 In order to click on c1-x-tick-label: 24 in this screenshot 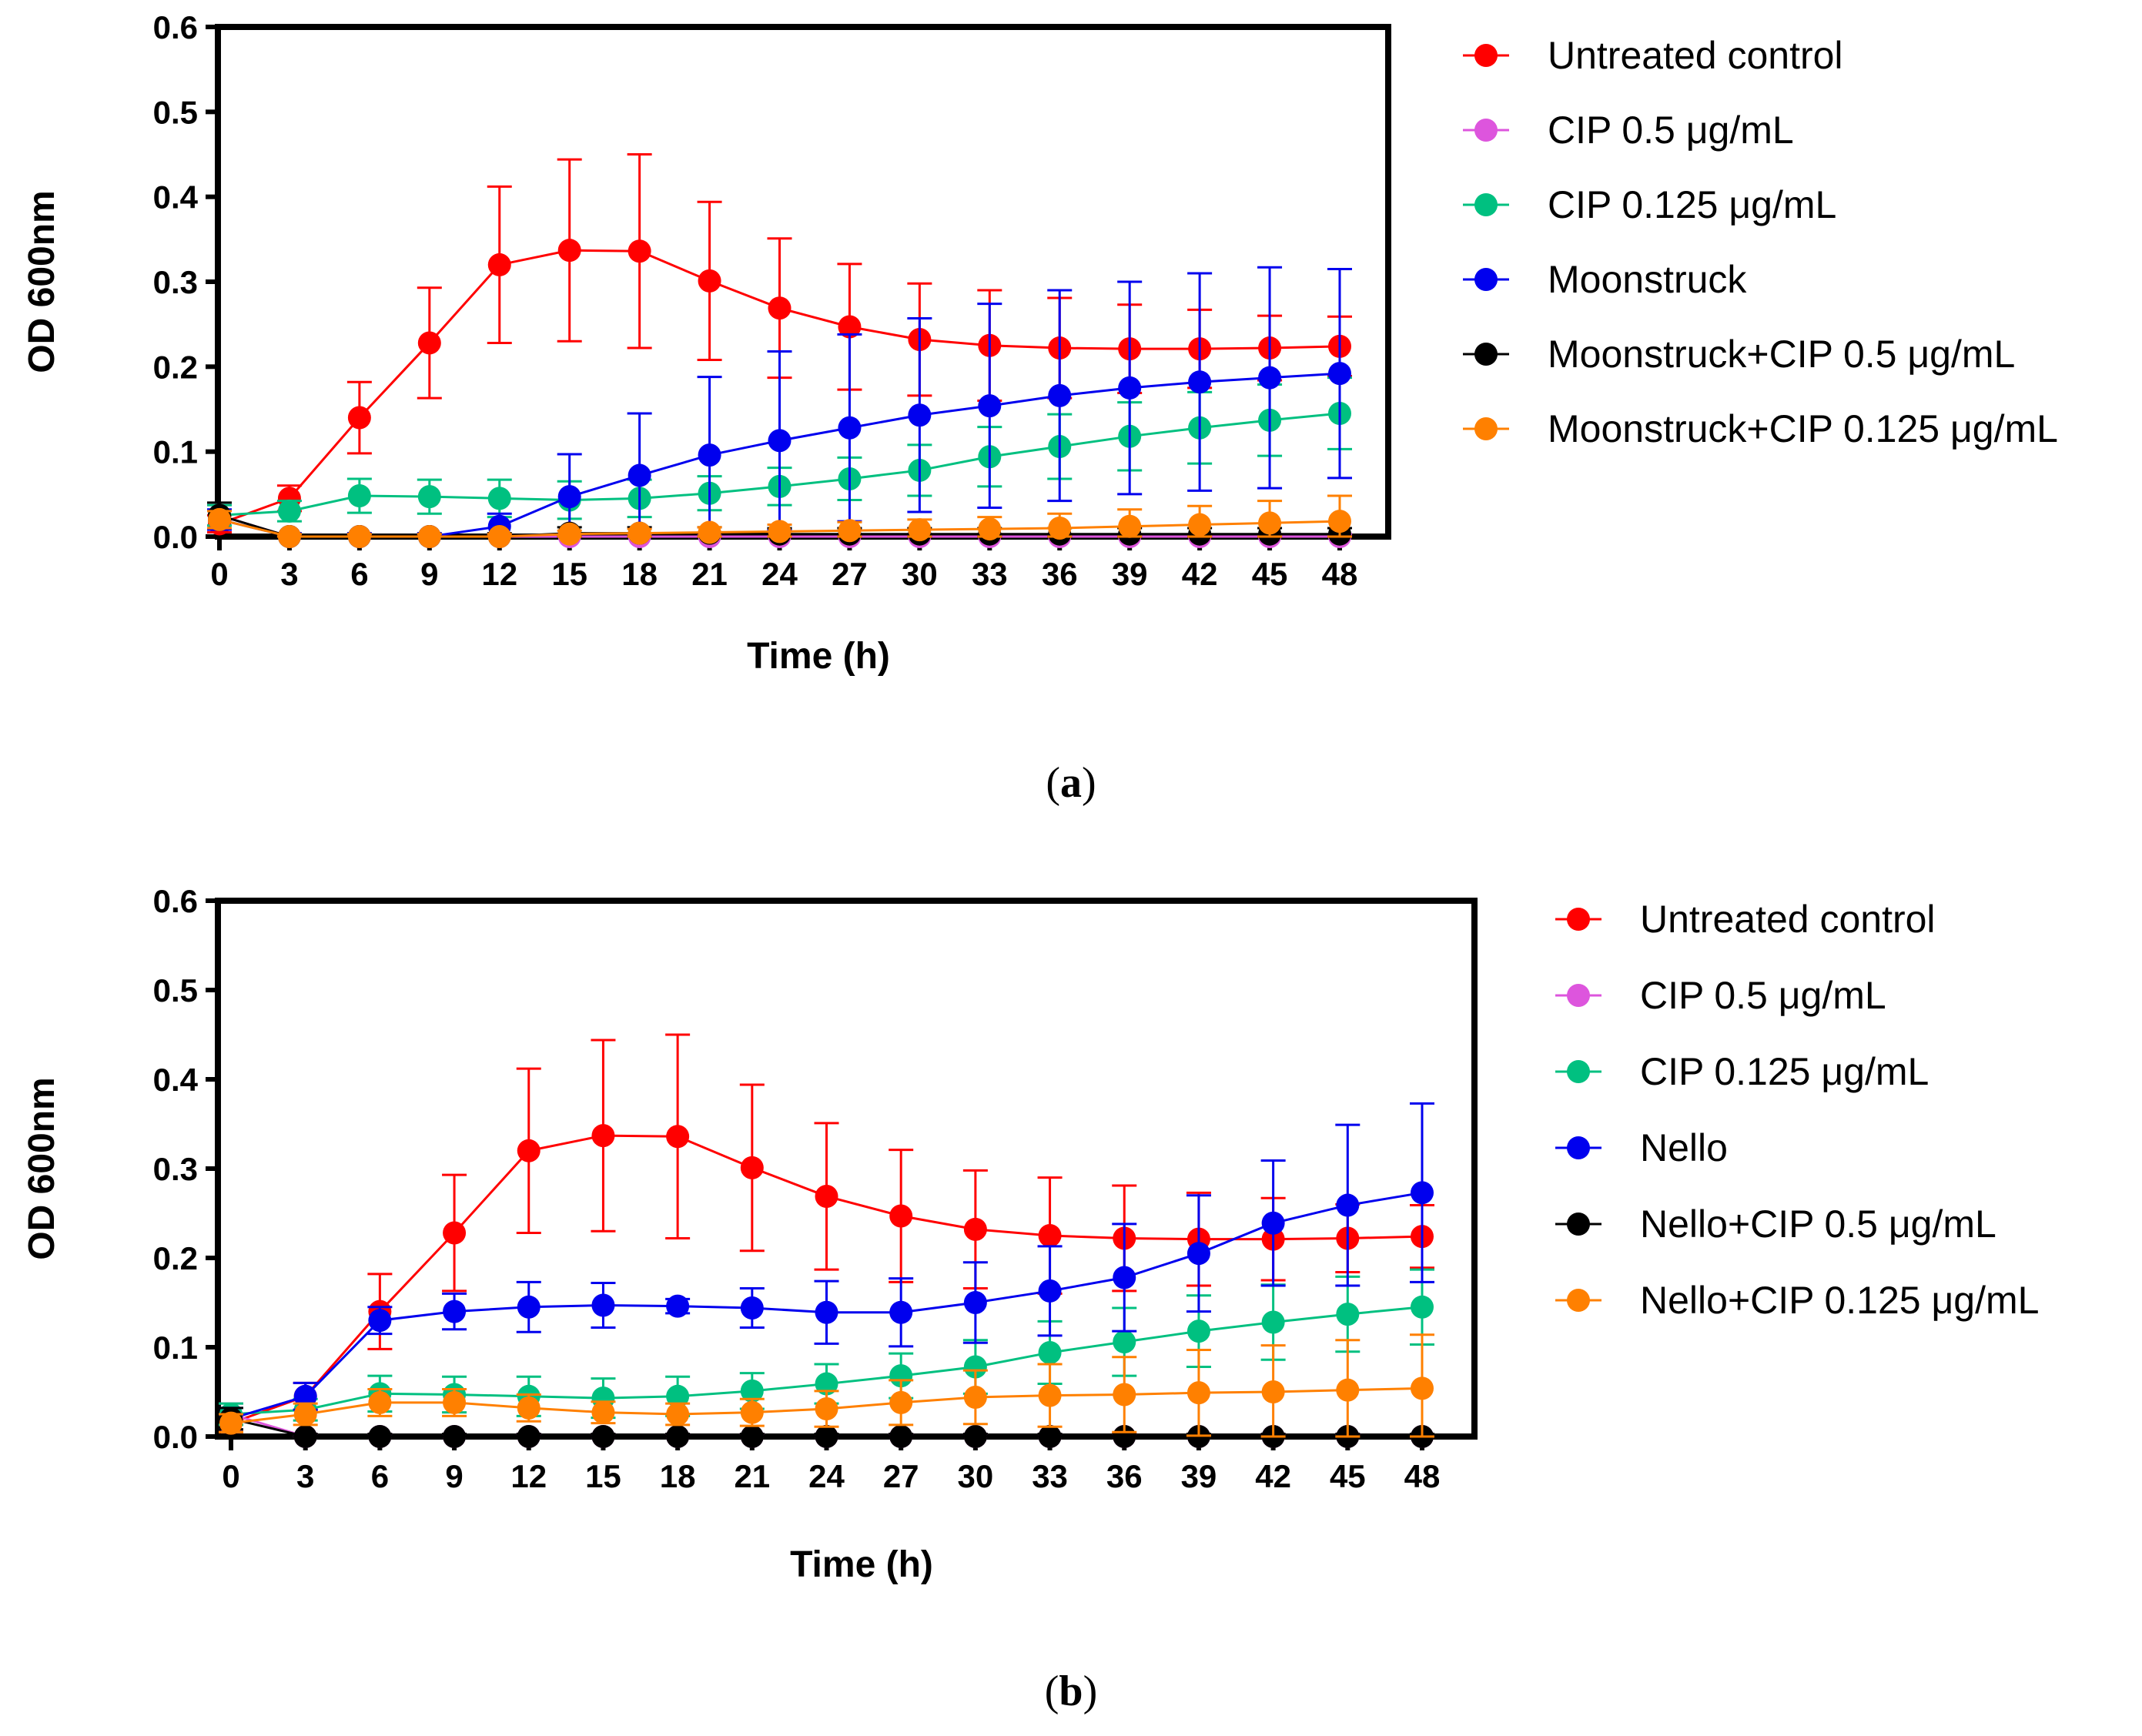, I will do `click(827, 1476)`.